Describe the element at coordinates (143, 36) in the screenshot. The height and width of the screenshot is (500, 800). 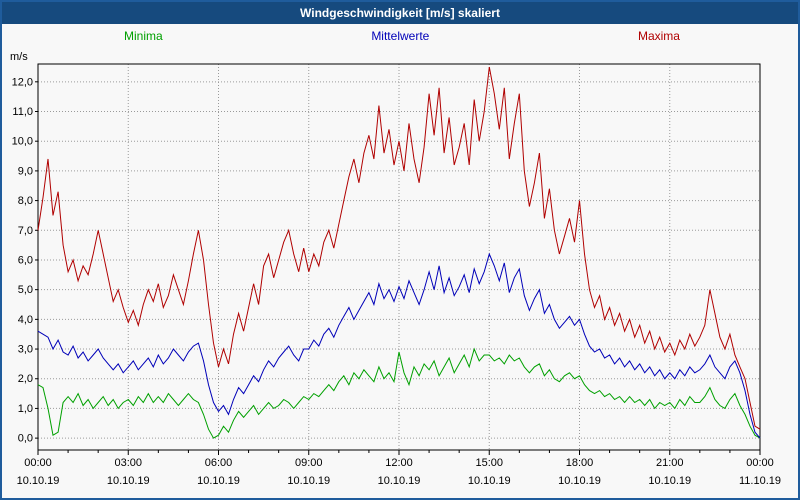
I see `legend-minima: Minima` at that location.